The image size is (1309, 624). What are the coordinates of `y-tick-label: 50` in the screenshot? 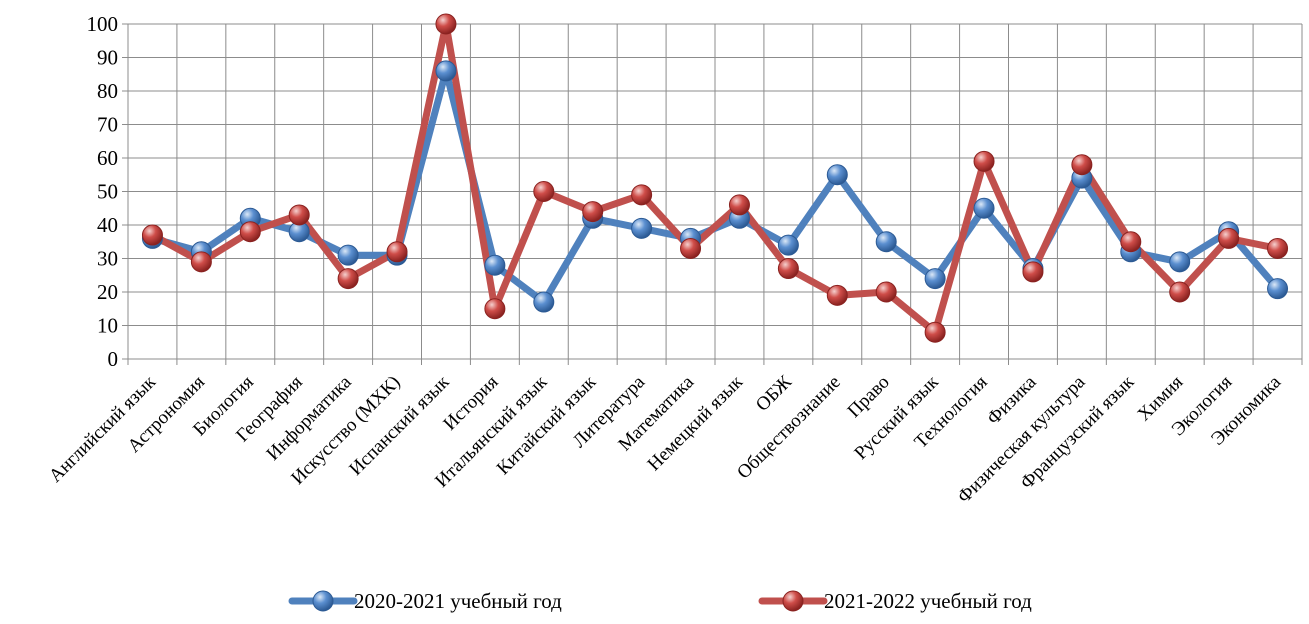 It's located at (107, 192).